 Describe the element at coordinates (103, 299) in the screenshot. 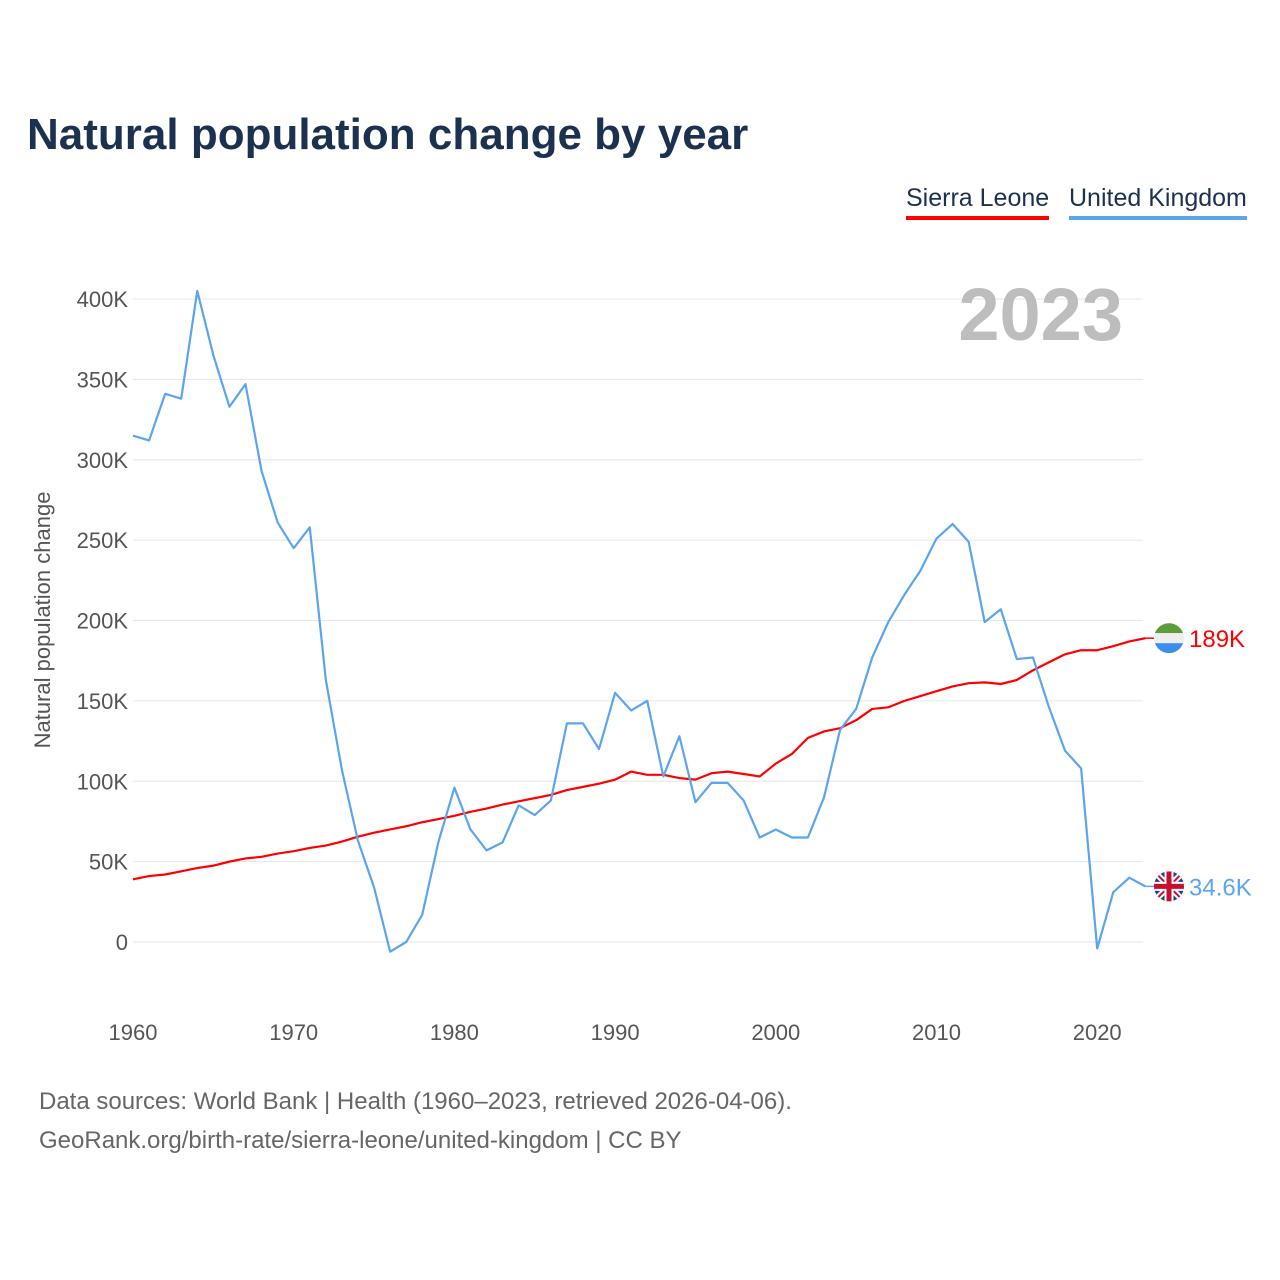

I see `y-tick-label: 400K` at that location.